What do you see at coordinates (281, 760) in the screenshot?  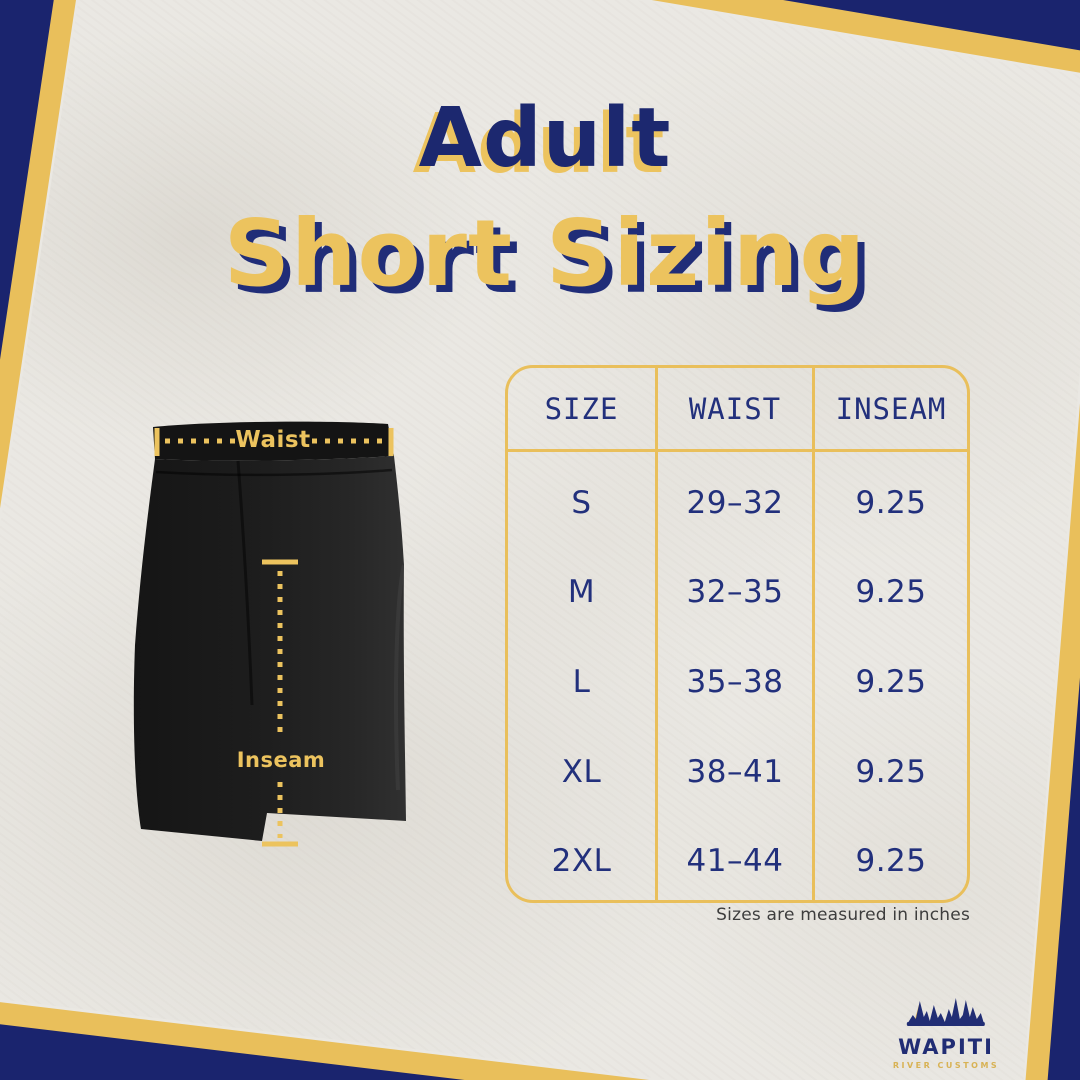 I see `inseam-label: Inseam` at bounding box center [281, 760].